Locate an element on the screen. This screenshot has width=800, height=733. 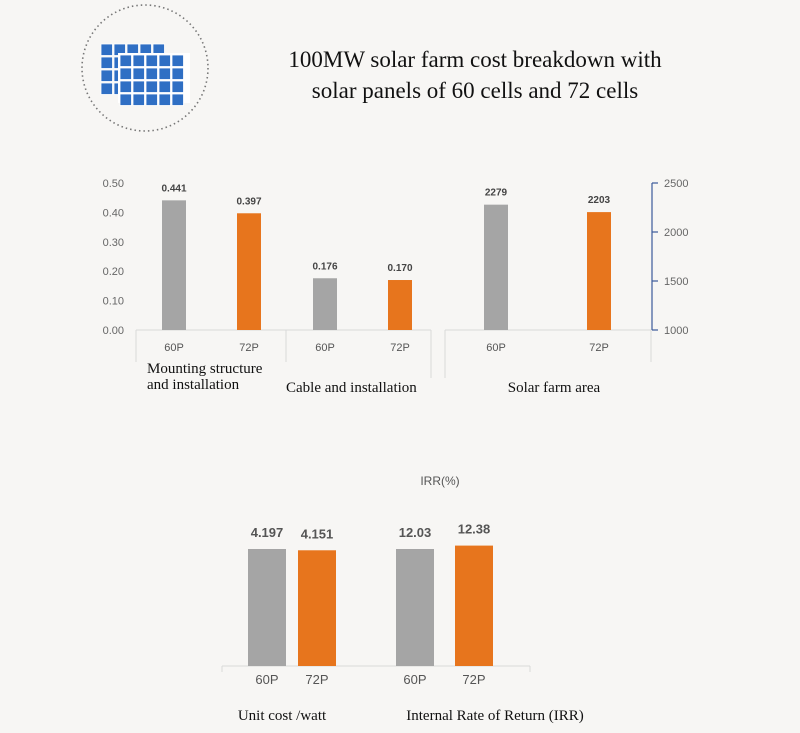
bar-value-label: 12.38 is located at coordinates (474, 529).